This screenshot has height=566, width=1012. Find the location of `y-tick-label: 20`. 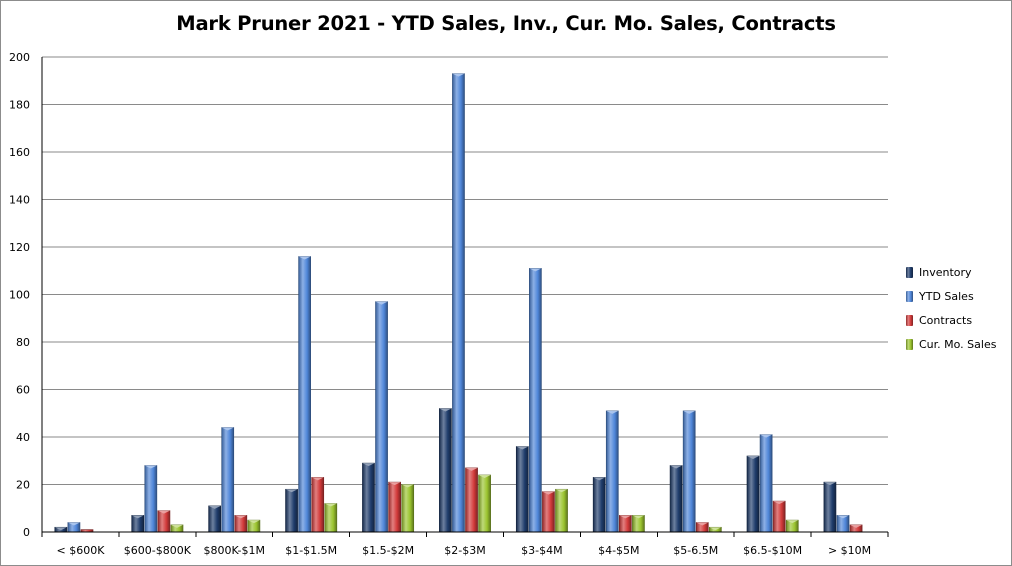

y-tick-label: 20 is located at coordinates (23, 485).